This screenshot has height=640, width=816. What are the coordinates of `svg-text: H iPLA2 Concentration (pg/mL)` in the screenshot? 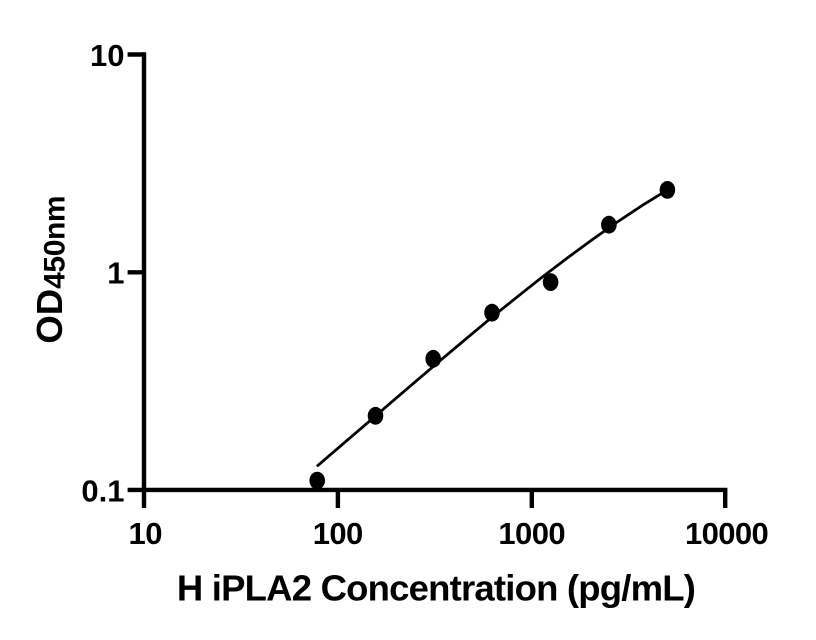 It's located at (436, 587).